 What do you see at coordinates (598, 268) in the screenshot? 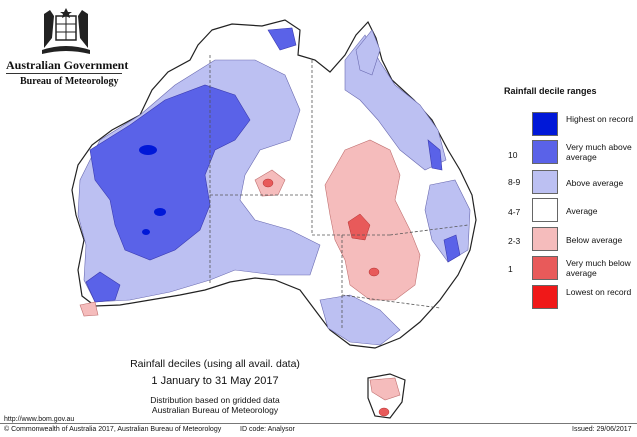
I see `legend-label-very-much-below: Very much below average` at bounding box center [598, 268].